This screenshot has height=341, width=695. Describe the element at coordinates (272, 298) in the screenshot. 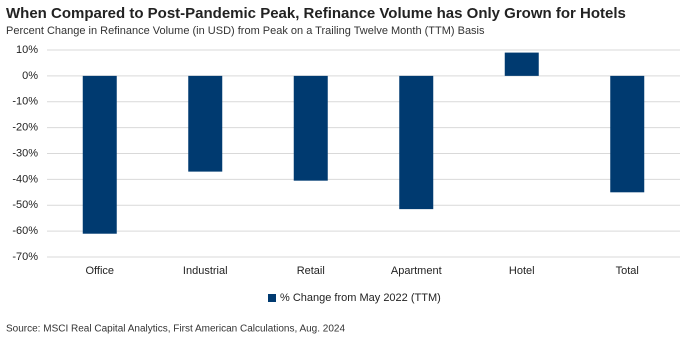

I see `legend-swatch` at that location.